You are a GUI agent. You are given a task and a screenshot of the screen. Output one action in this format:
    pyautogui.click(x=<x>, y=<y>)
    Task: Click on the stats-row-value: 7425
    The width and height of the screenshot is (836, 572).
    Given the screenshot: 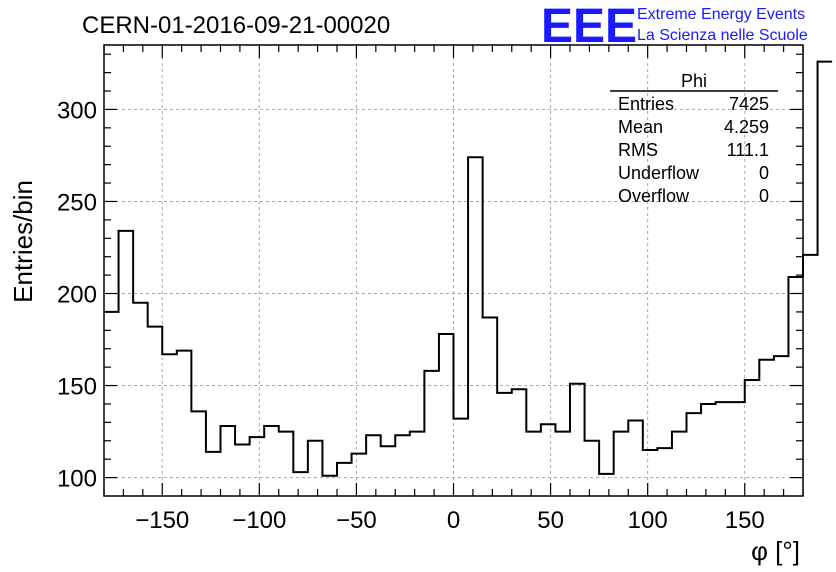 What is the action you would take?
    pyautogui.click(x=749, y=104)
    